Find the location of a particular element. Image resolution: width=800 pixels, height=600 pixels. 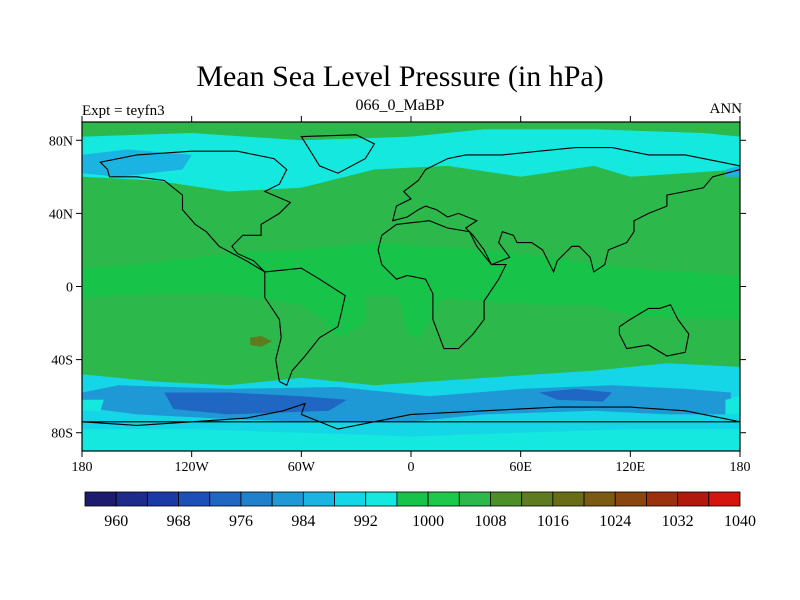

coastline-africa is located at coordinates (442, 285).